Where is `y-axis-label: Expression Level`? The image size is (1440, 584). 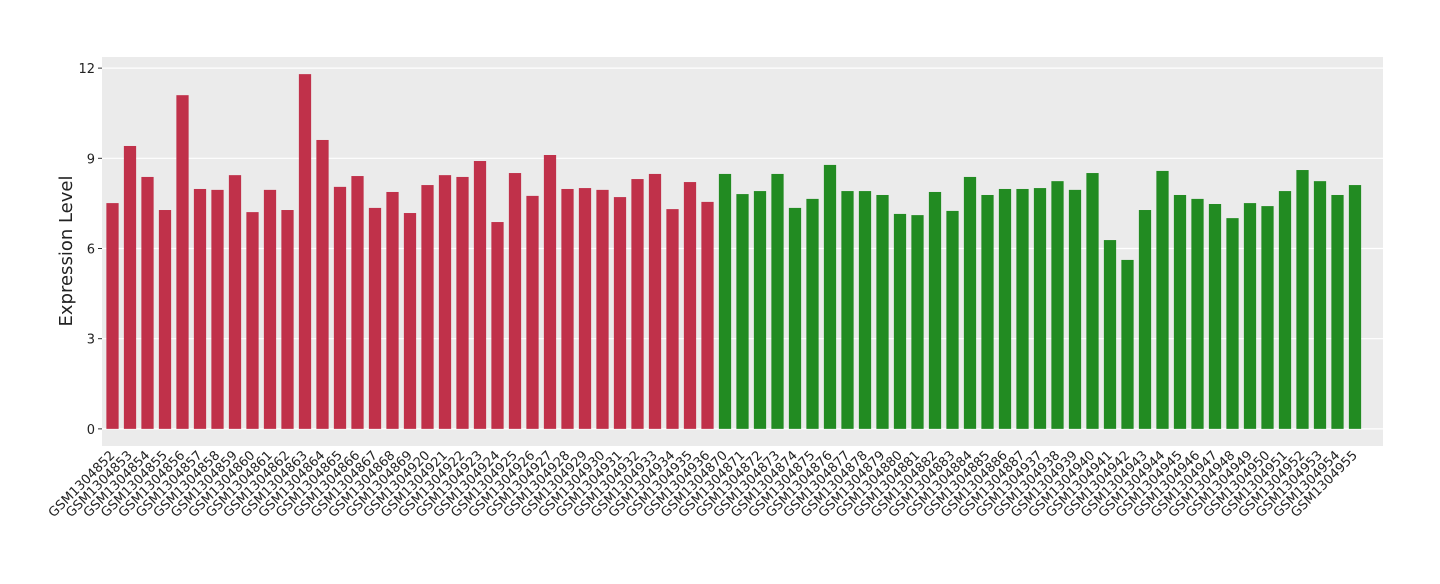 y-axis-label: Expression Level is located at coordinates (66, 251).